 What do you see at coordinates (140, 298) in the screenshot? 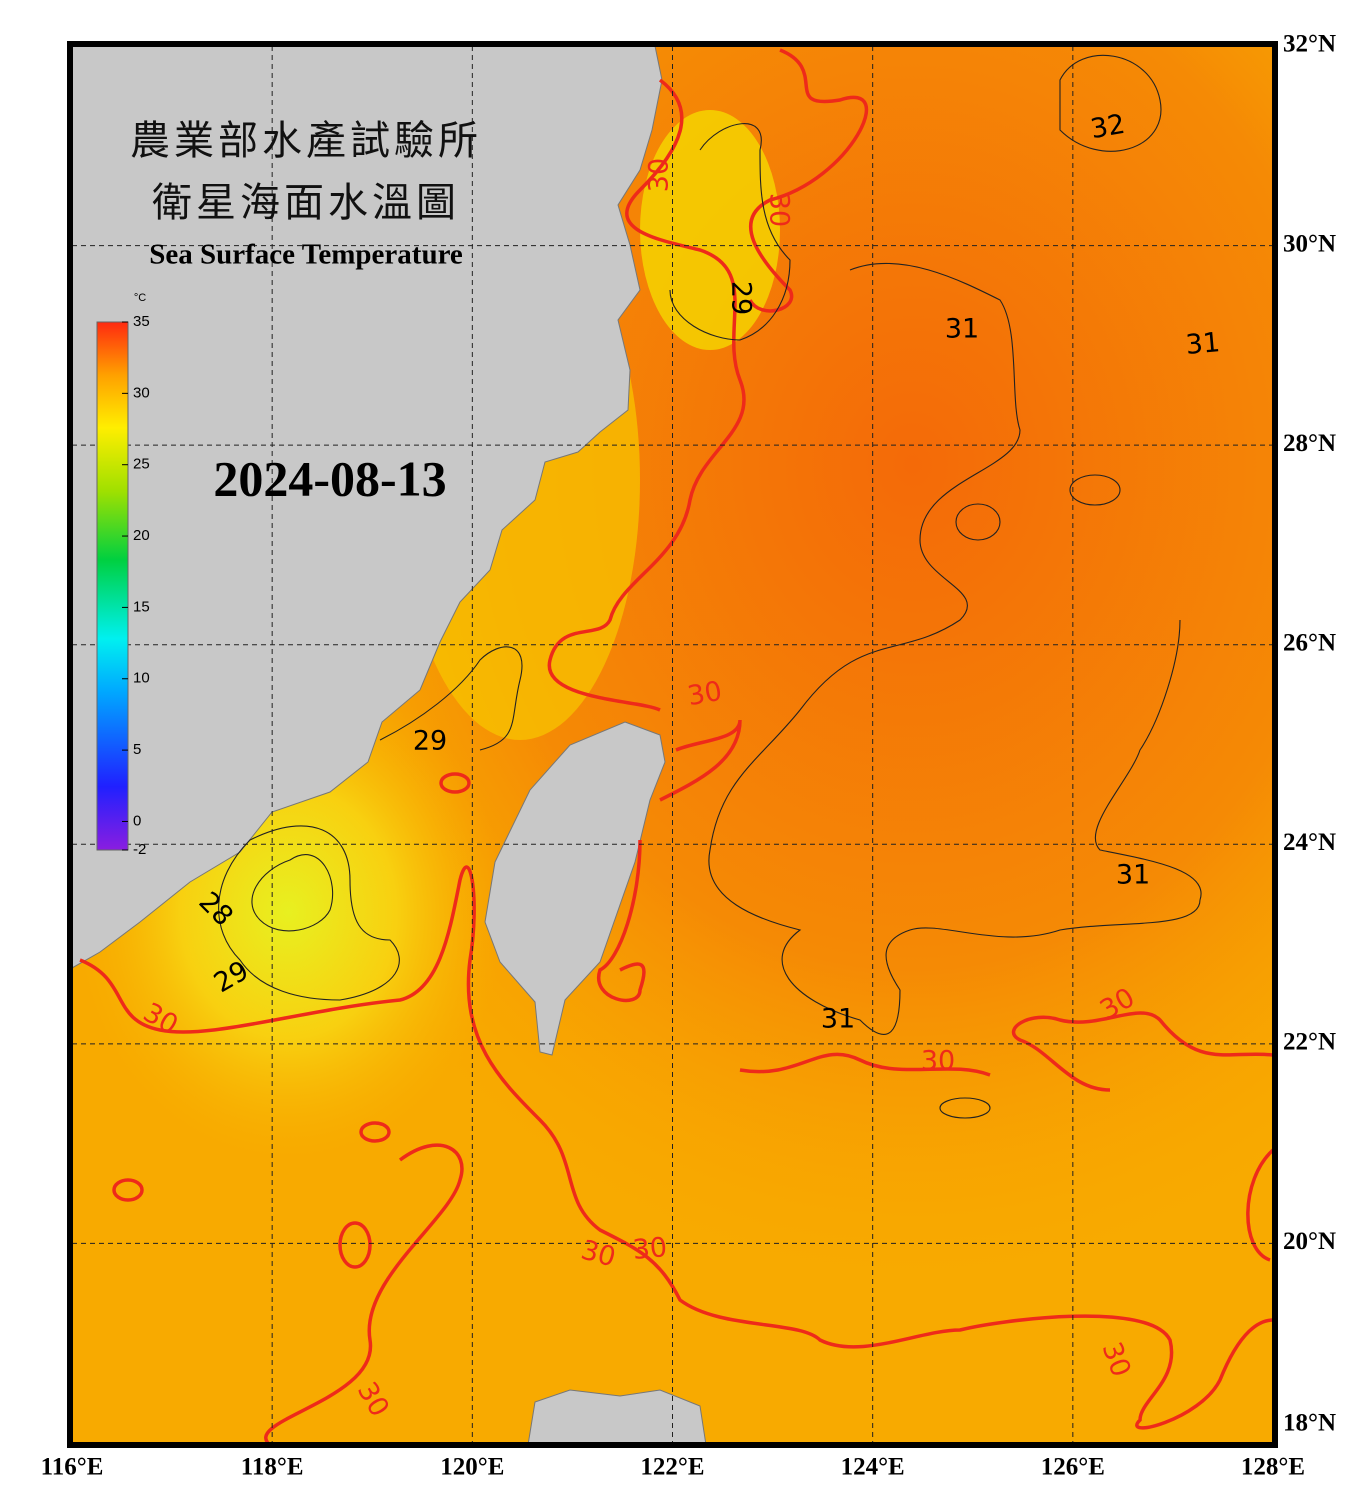
I see `colorbar-unit: °C` at bounding box center [140, 298].